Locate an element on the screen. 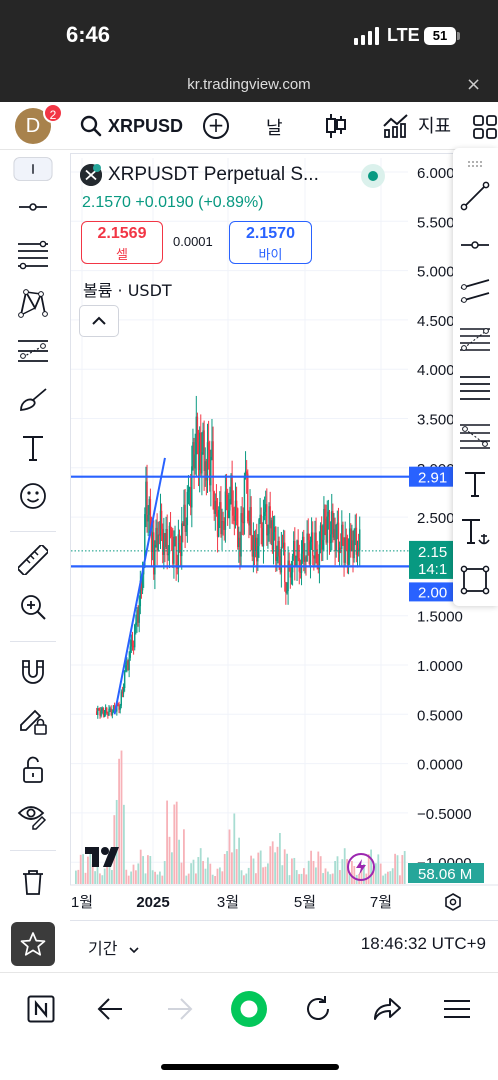  battery-icon: 51 is located at coordinates (440, 36).